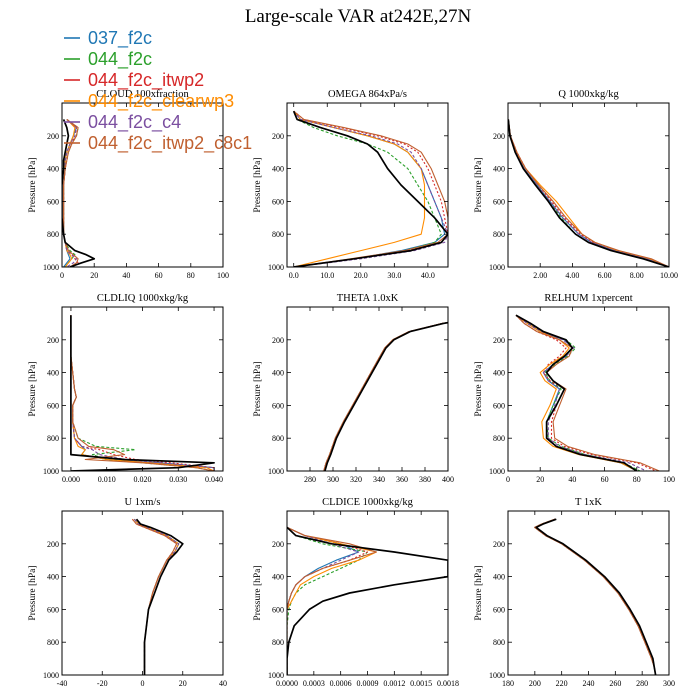 The height and width of the screenshot is (700, 700). What do you see at coordinates (143, 298) in the screenshot?
I see `panel-title: CLDLIQ 1000xkg/kg` at bounding box center [143, 298].